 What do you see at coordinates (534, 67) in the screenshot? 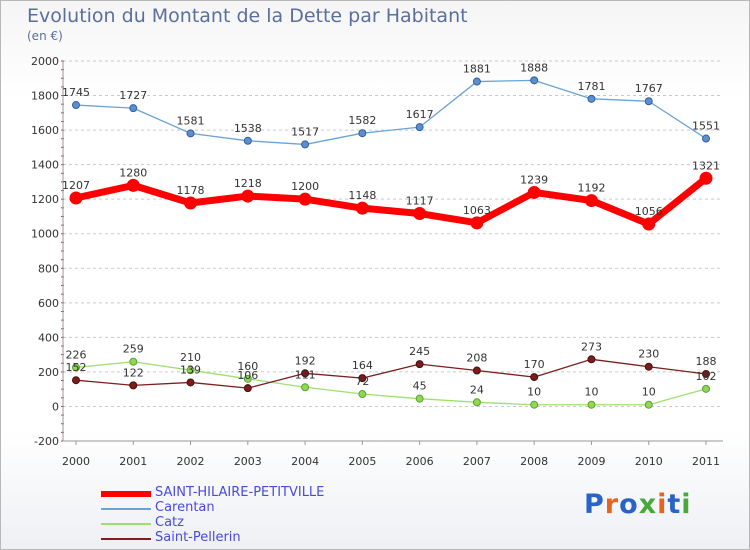
I see `data-label: 1888` at bounding box center [534, 67].